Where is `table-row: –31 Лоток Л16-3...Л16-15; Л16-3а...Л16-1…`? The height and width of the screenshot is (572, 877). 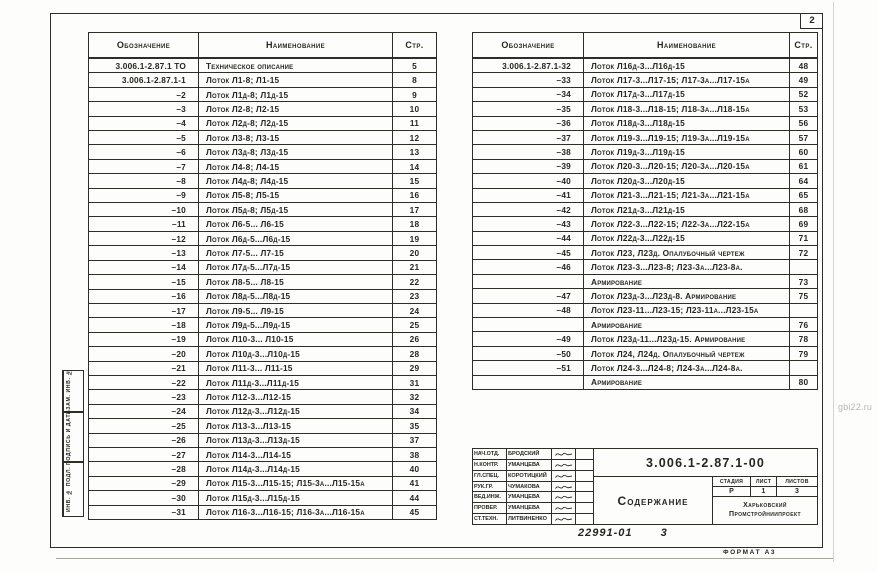
table-row: –31 Лоток Л16-3...Л16-15; Л16-3а...Л16-1… is located at coordinates (262, 512).